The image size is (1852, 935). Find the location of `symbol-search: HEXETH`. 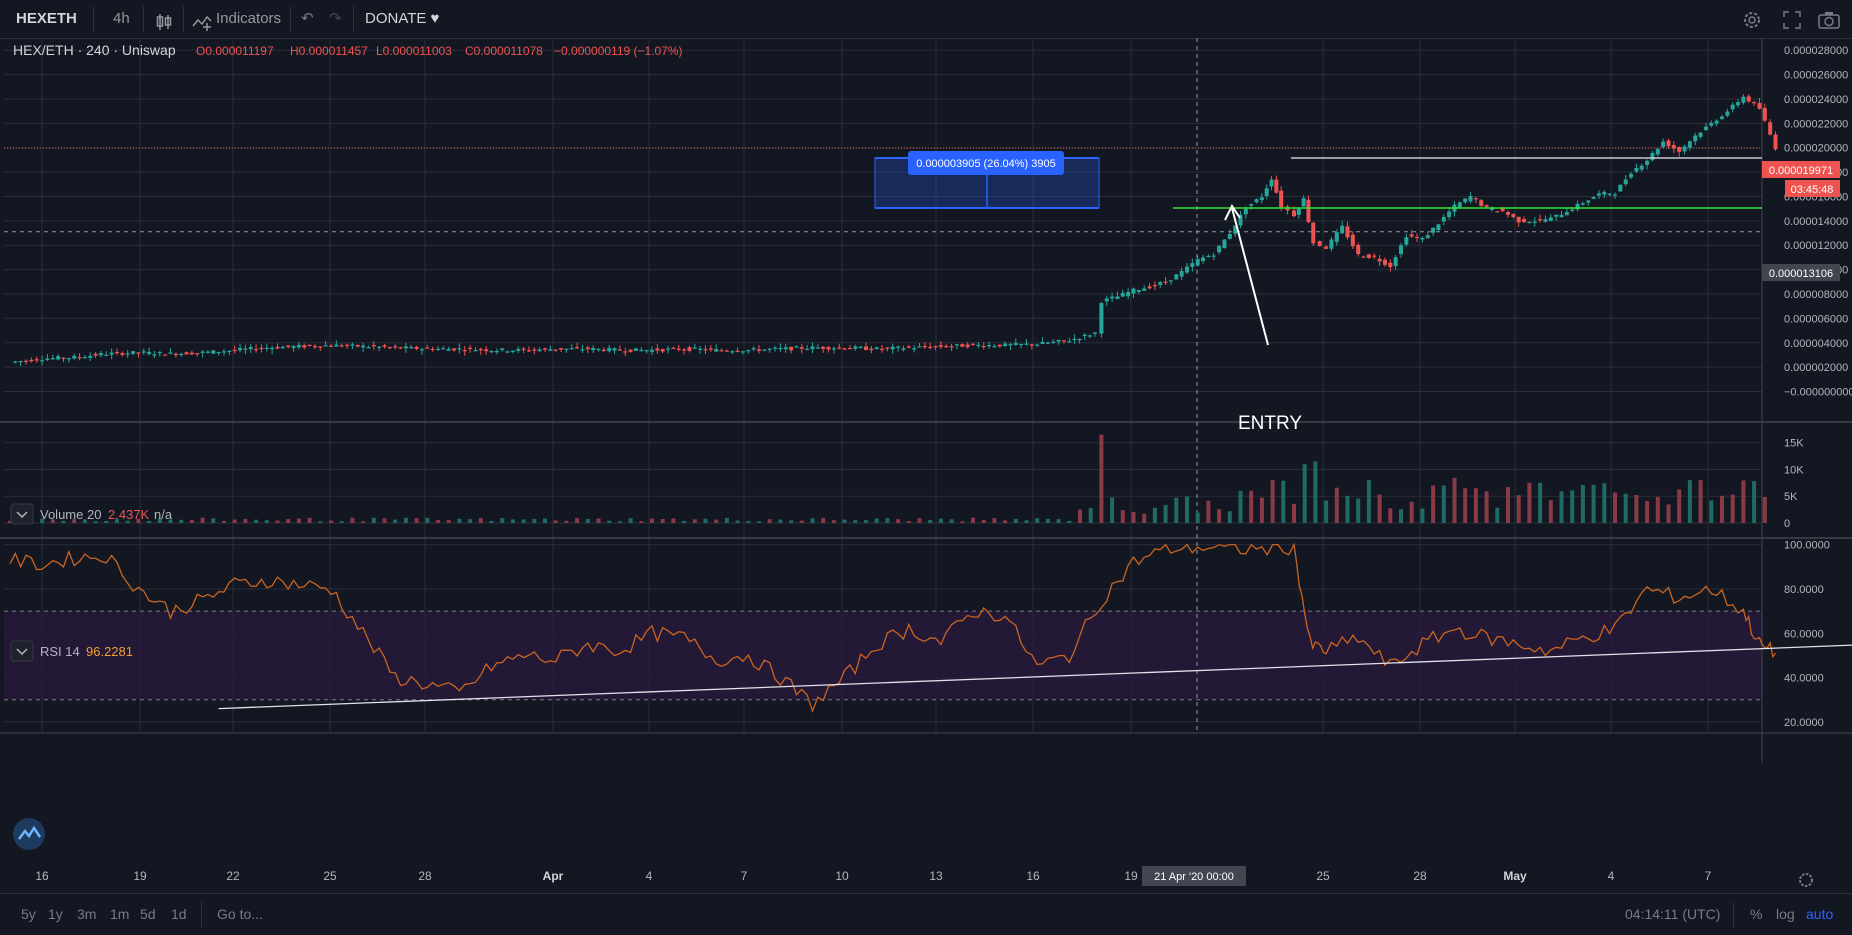

symbol-search: HEXETH is located at coordinates (46, 18).